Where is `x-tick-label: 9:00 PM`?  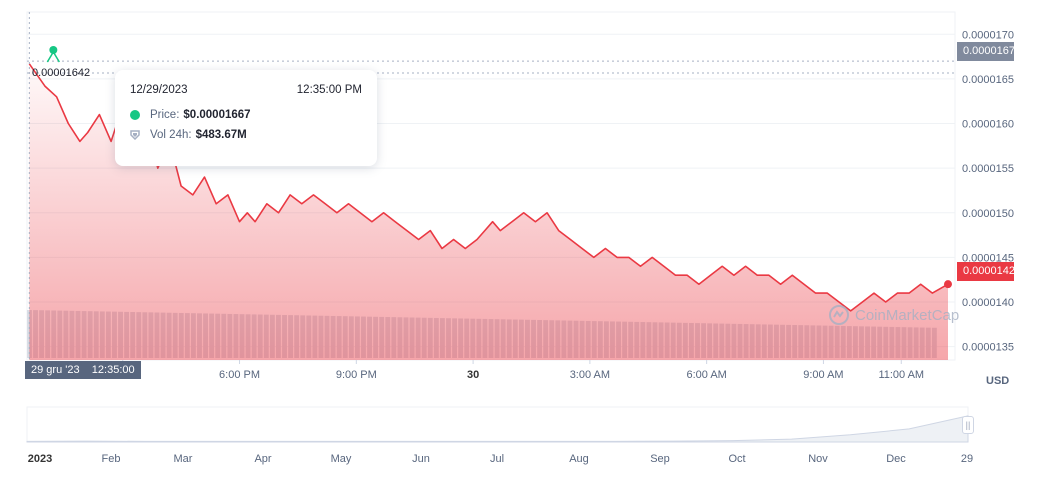
x-tick-label: 9:00 PM is located at coordinates (356, 375).